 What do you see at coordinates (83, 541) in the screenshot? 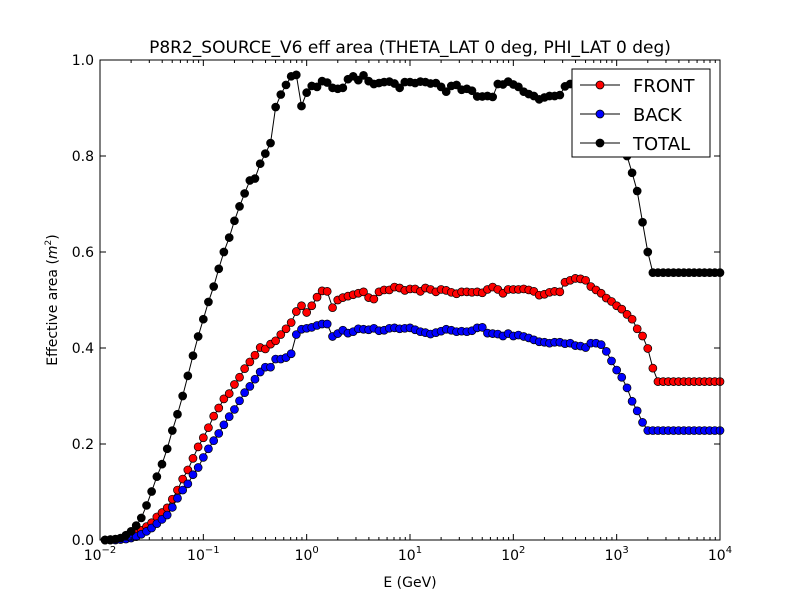
I see `y-tick-label: 0.0` at bounding box center [83, 541].